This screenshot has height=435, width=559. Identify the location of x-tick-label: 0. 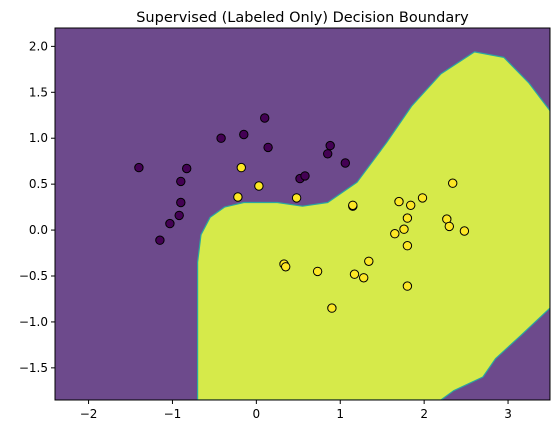
(257, 414).